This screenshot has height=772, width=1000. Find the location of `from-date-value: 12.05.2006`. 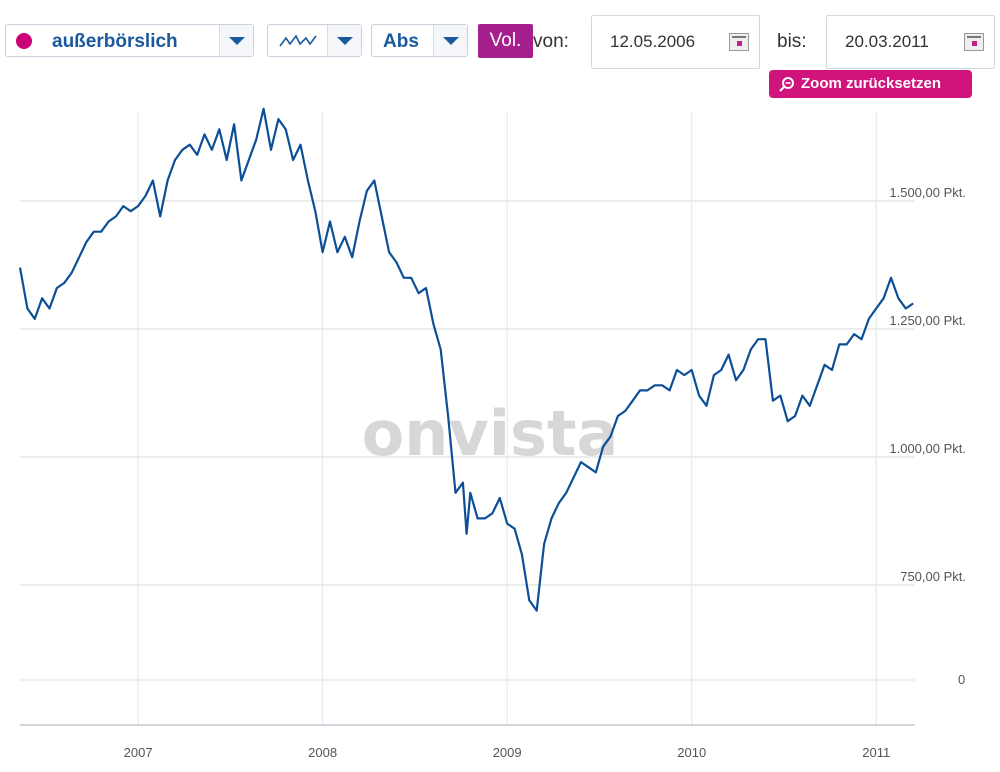

from-date-value: 12.05.2006 is located at coordinates (653, 41).